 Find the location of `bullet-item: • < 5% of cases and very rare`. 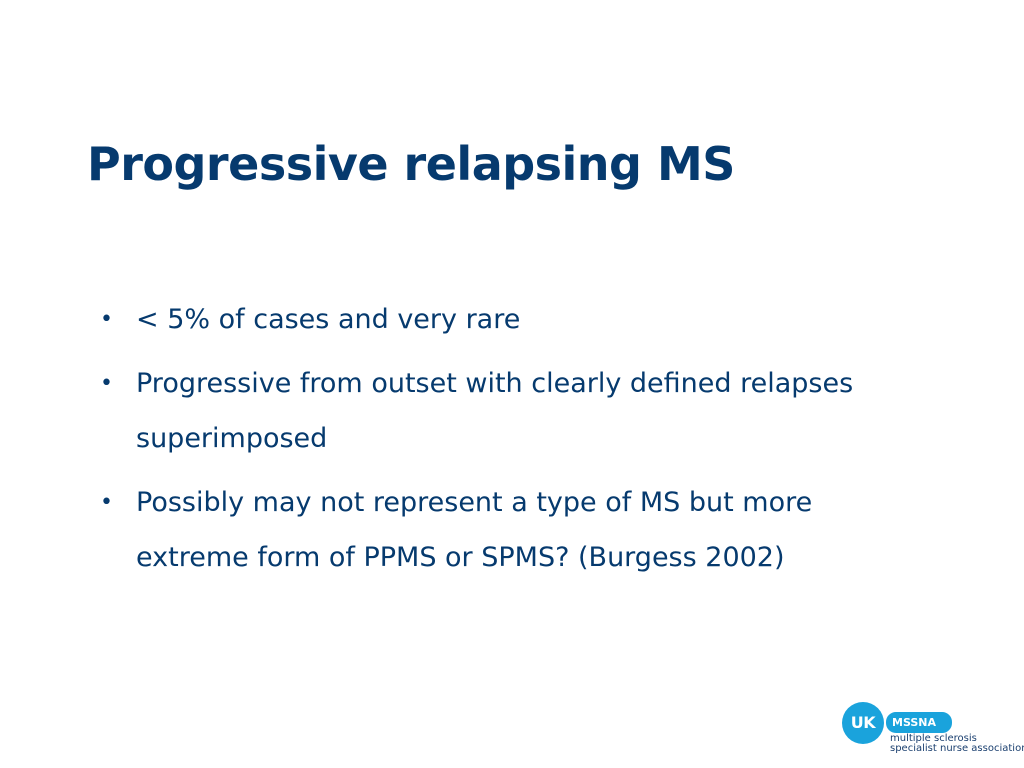

bullet-item: • < 5% of cases and very rare is located at coordinates (510, 319).